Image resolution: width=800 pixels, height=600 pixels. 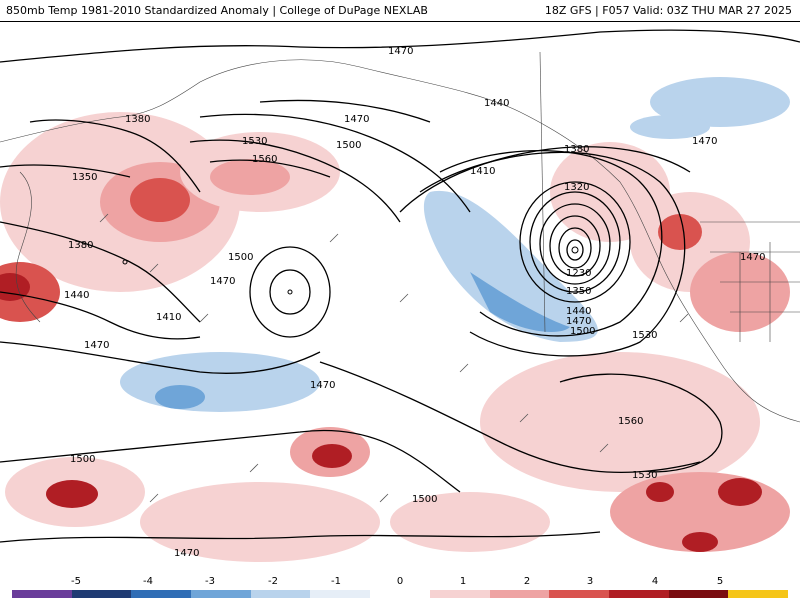 What do you see at coordinates (273, 581) in the screenshot?
I see `colorbar-tick: -2` at bounding box center [273, 581].